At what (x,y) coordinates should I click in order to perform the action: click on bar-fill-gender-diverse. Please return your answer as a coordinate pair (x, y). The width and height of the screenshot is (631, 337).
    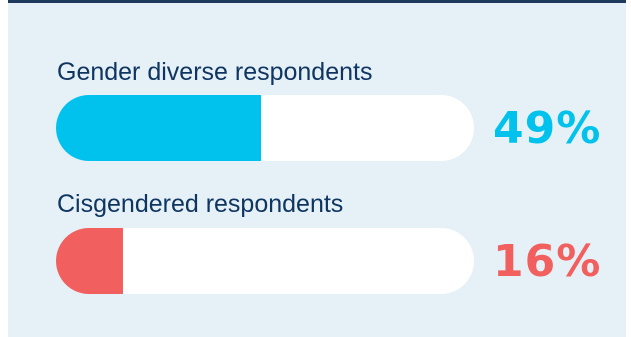
    Looking at the image, I should click on (158, 128).